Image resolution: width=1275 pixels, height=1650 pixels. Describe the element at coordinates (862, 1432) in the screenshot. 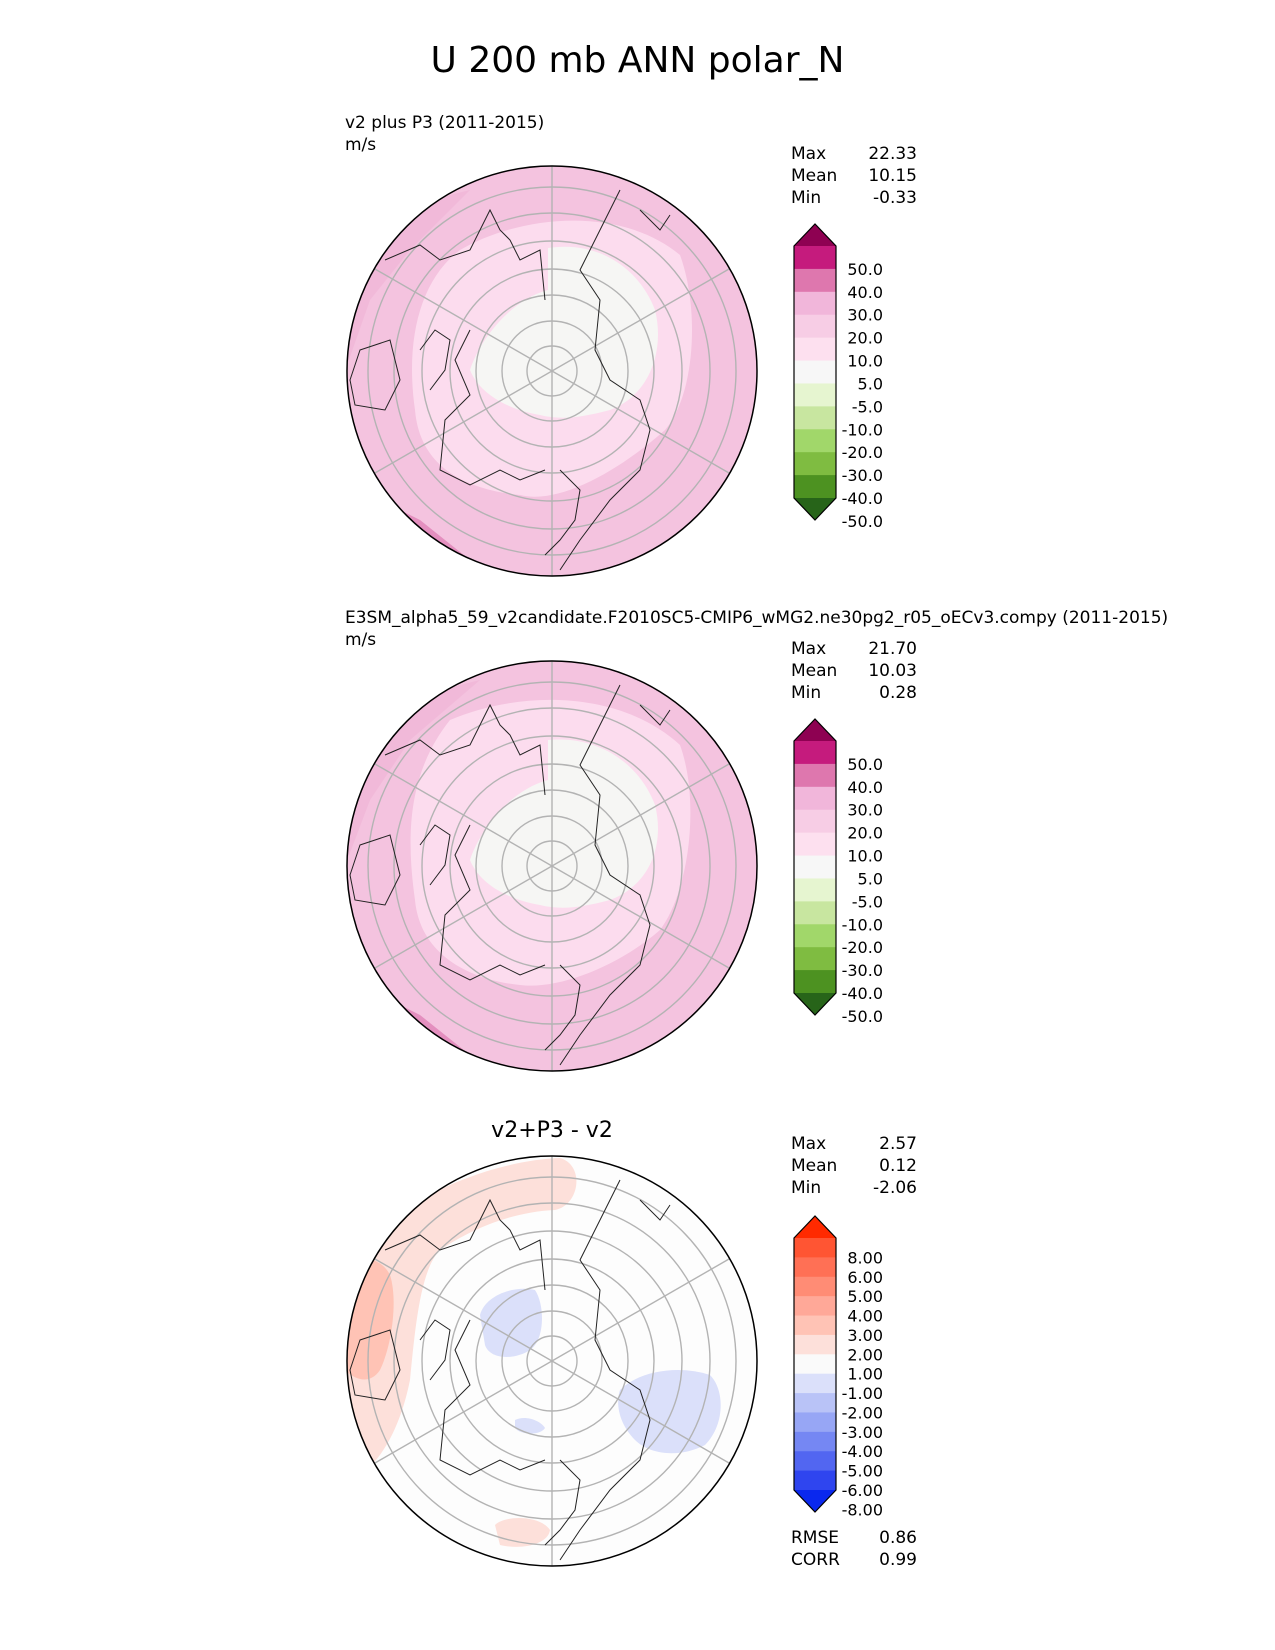

I see `colorbar-tick-label: -3.00` at that location.